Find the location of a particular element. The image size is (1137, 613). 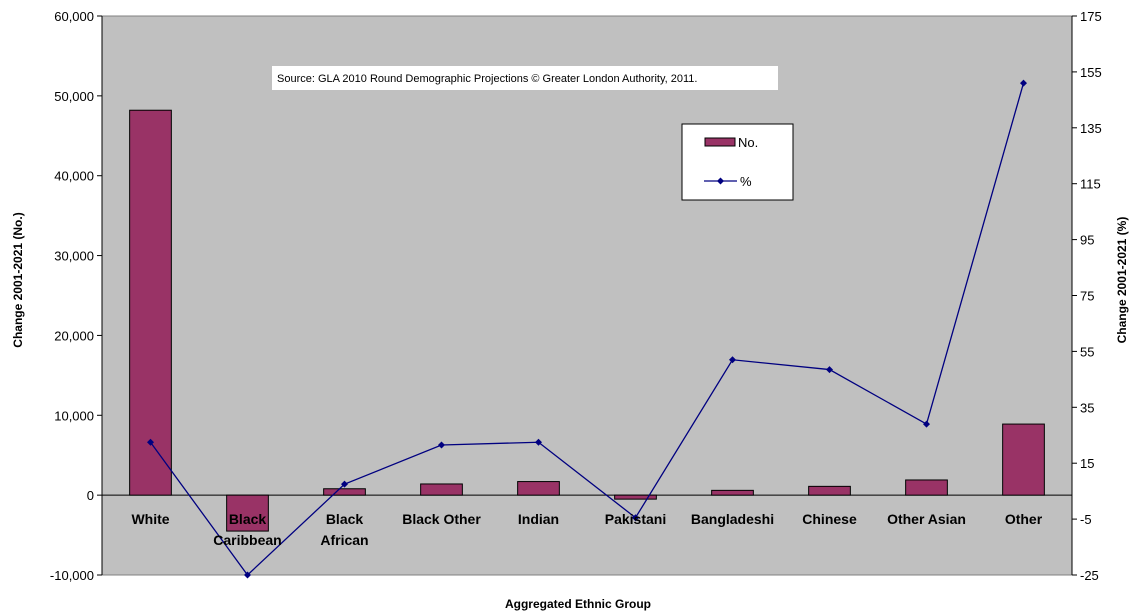

right-axis: -25 -5 15 35 55 75 95 115 135 155 175 is located at coordinates (1086, 296).